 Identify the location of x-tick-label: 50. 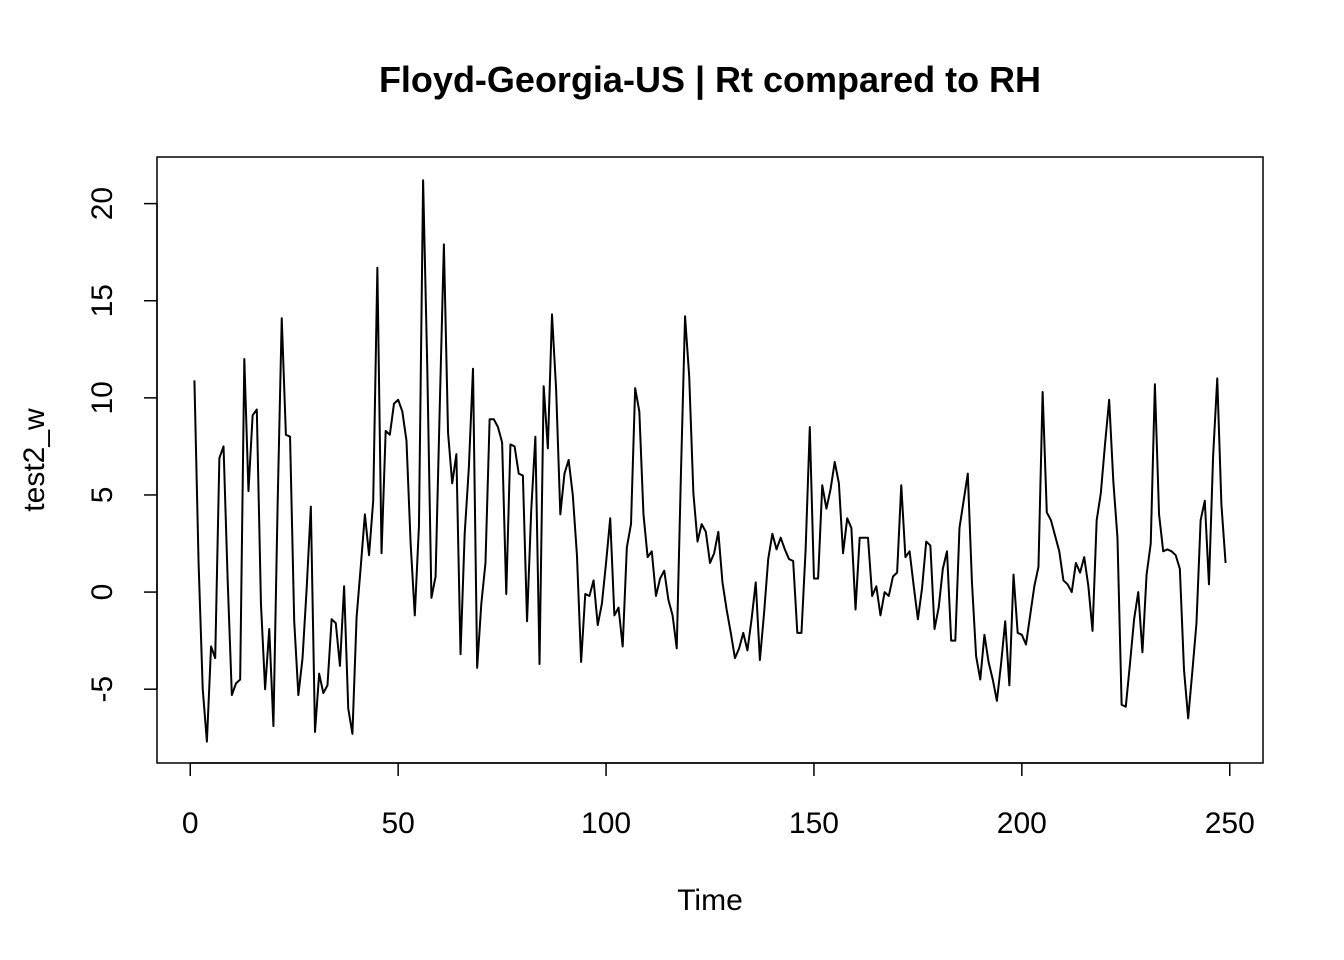
(397, 823).